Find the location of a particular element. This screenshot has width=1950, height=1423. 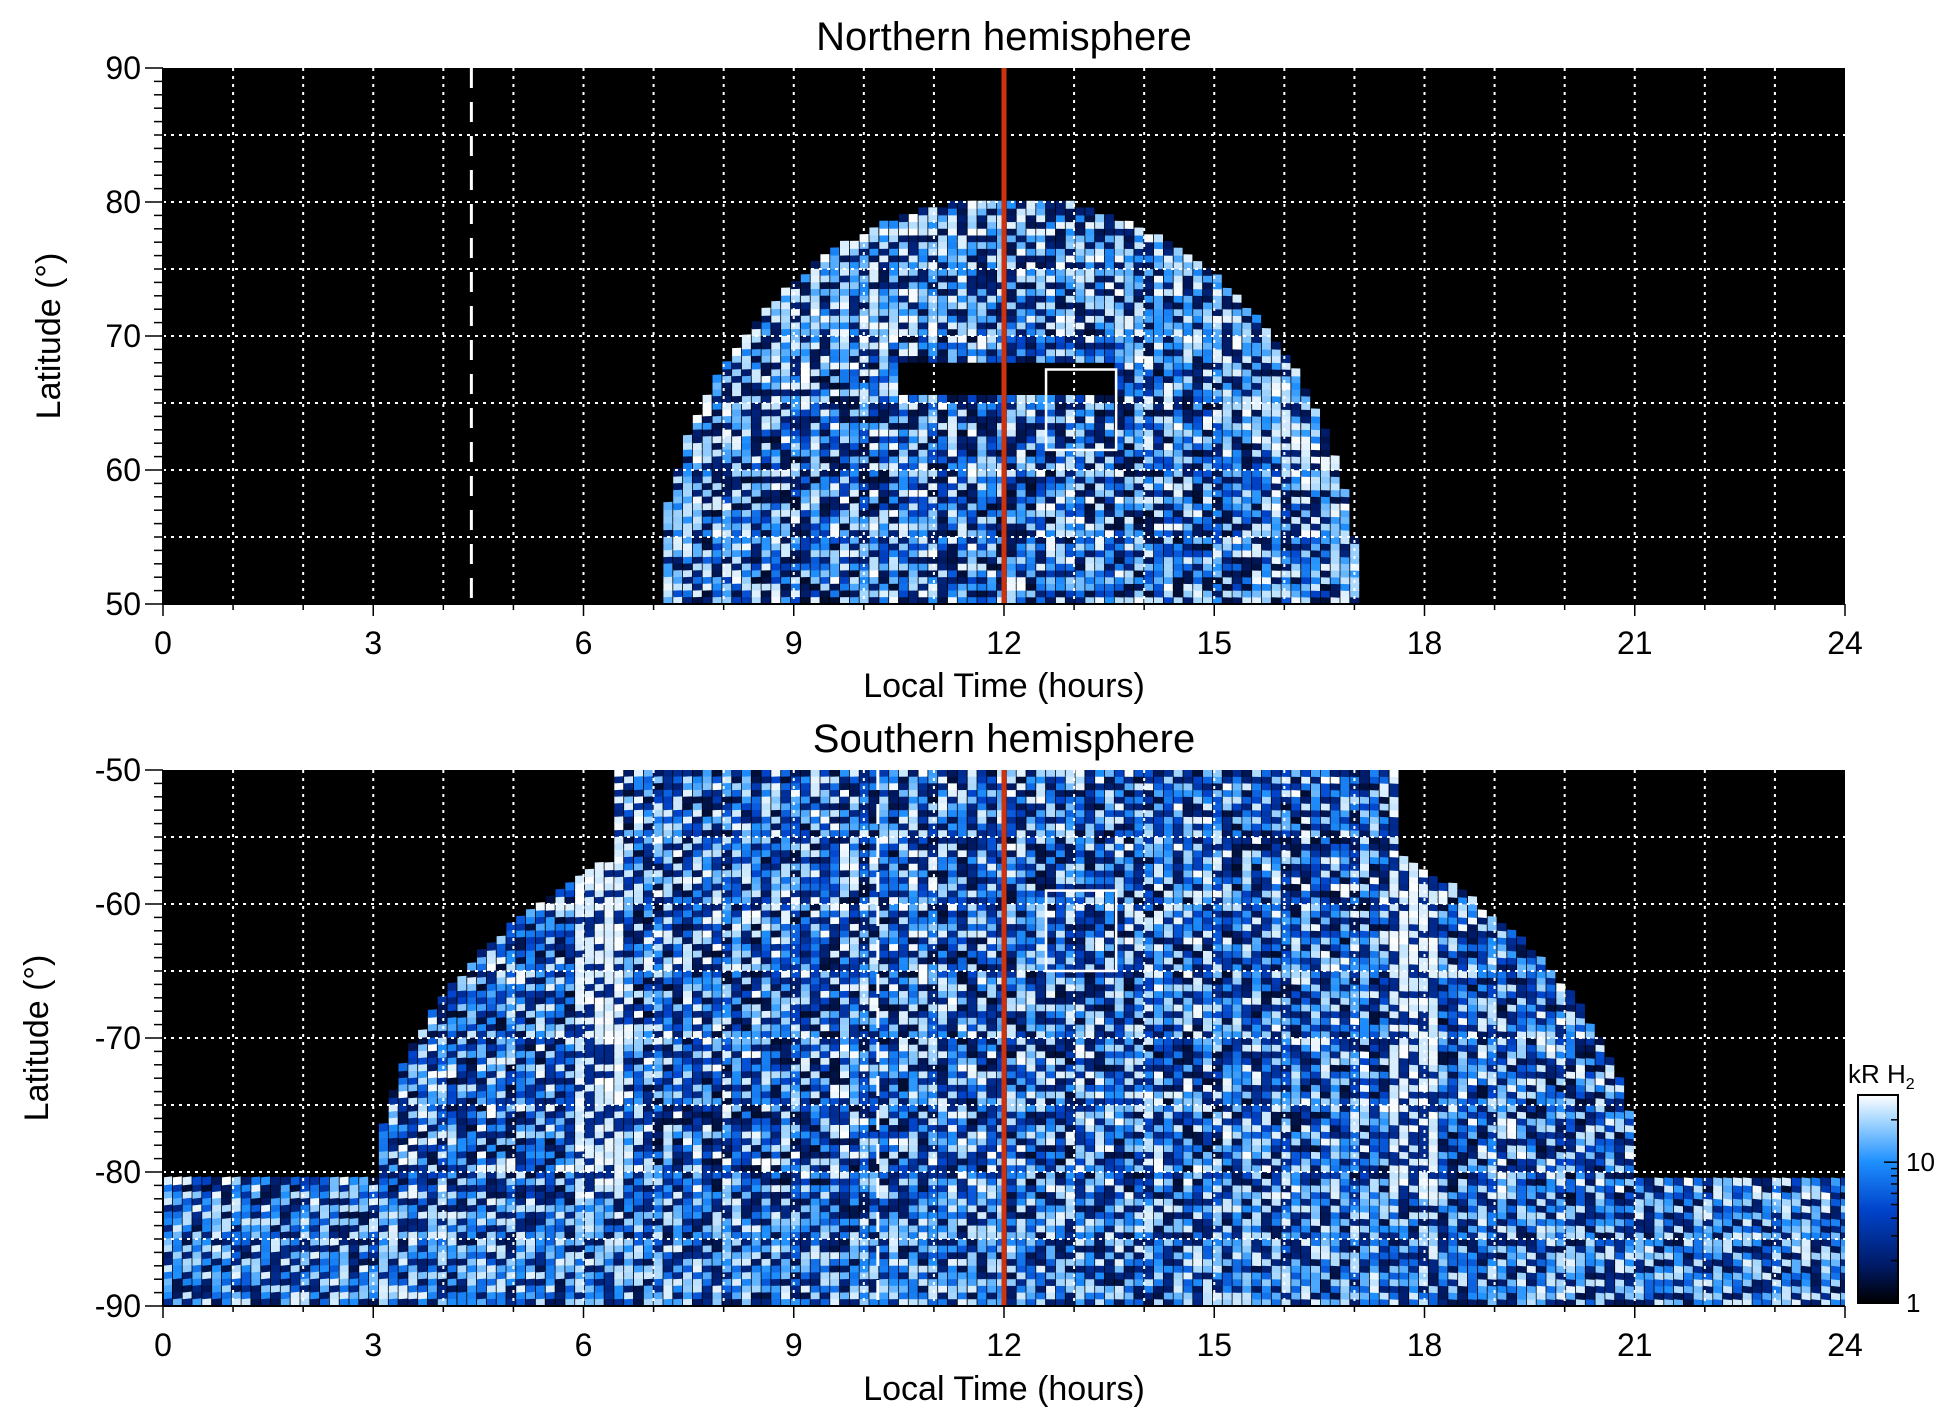

y-tick-label: 70 is located at coordinates (123, 336).